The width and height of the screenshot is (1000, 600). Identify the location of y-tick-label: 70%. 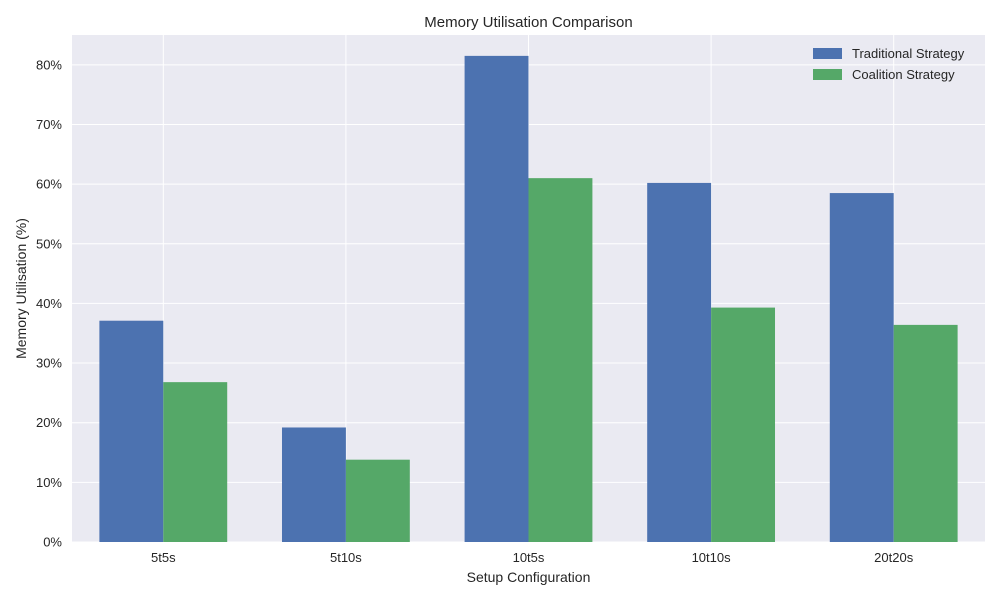
(49, 124).